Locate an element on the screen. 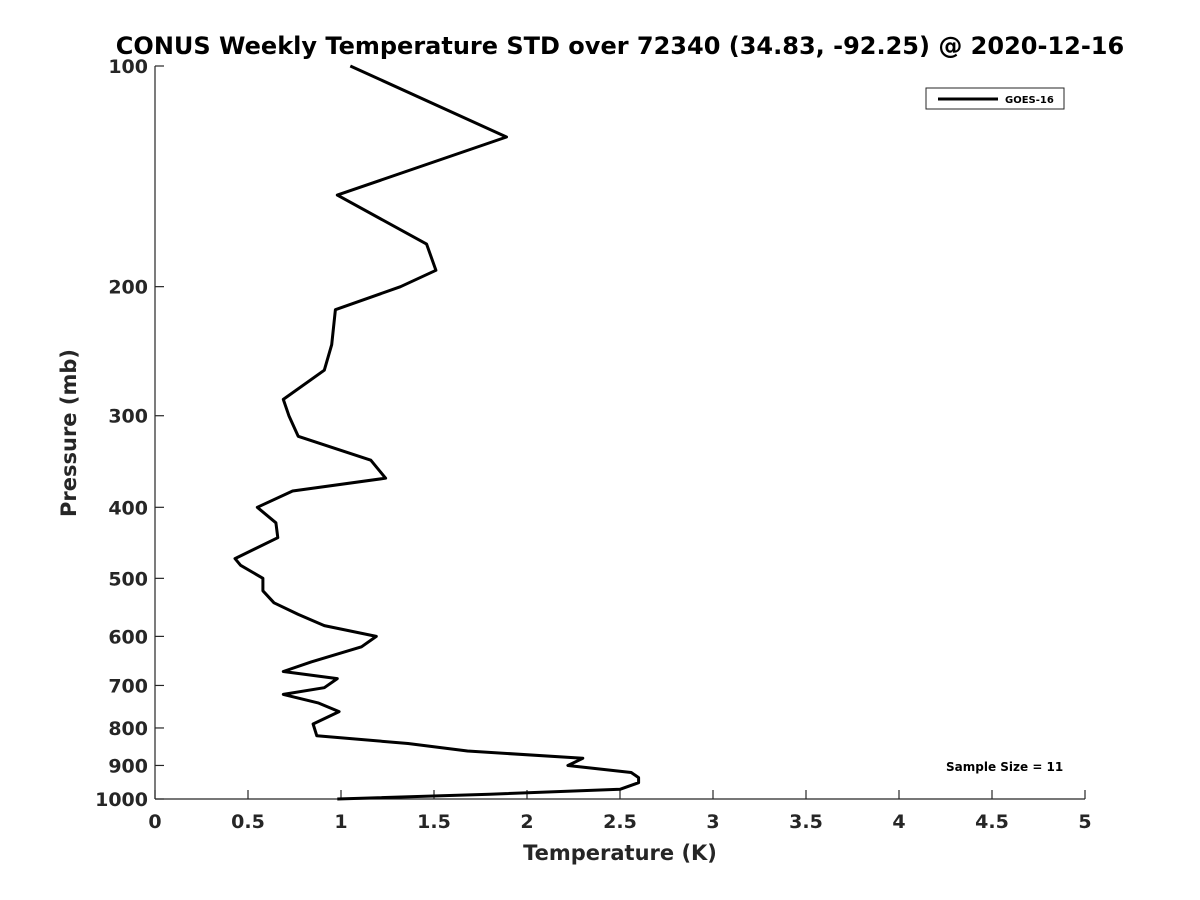 This screenshot has width=1200, height=900. y-ticks: 100 200 300 400 500 600 700 800 900 1000 is located at coordinates (129, 433).